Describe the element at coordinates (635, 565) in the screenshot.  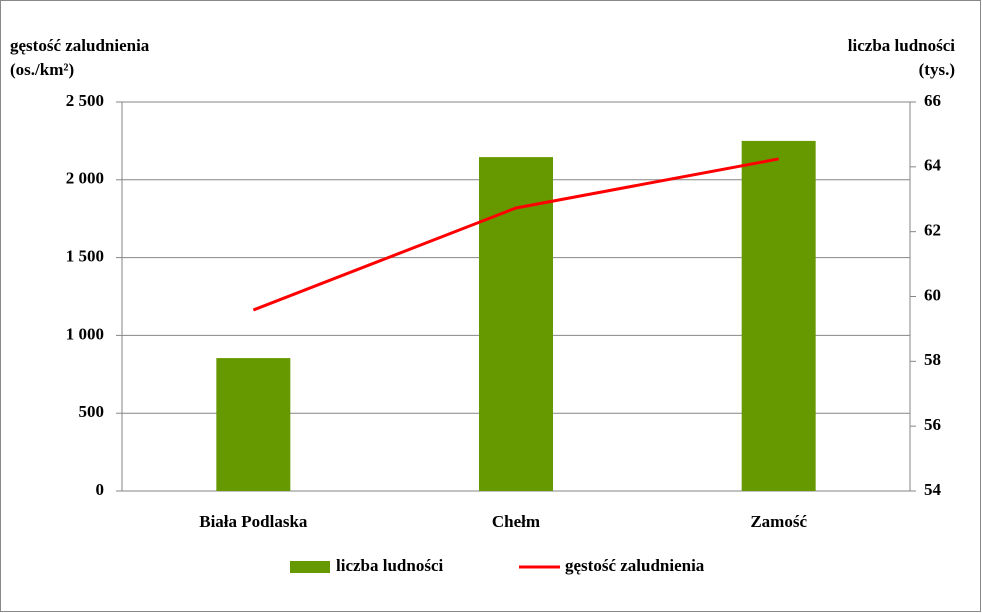
I see `legend-label: gęstość zaludnienia` at that location.